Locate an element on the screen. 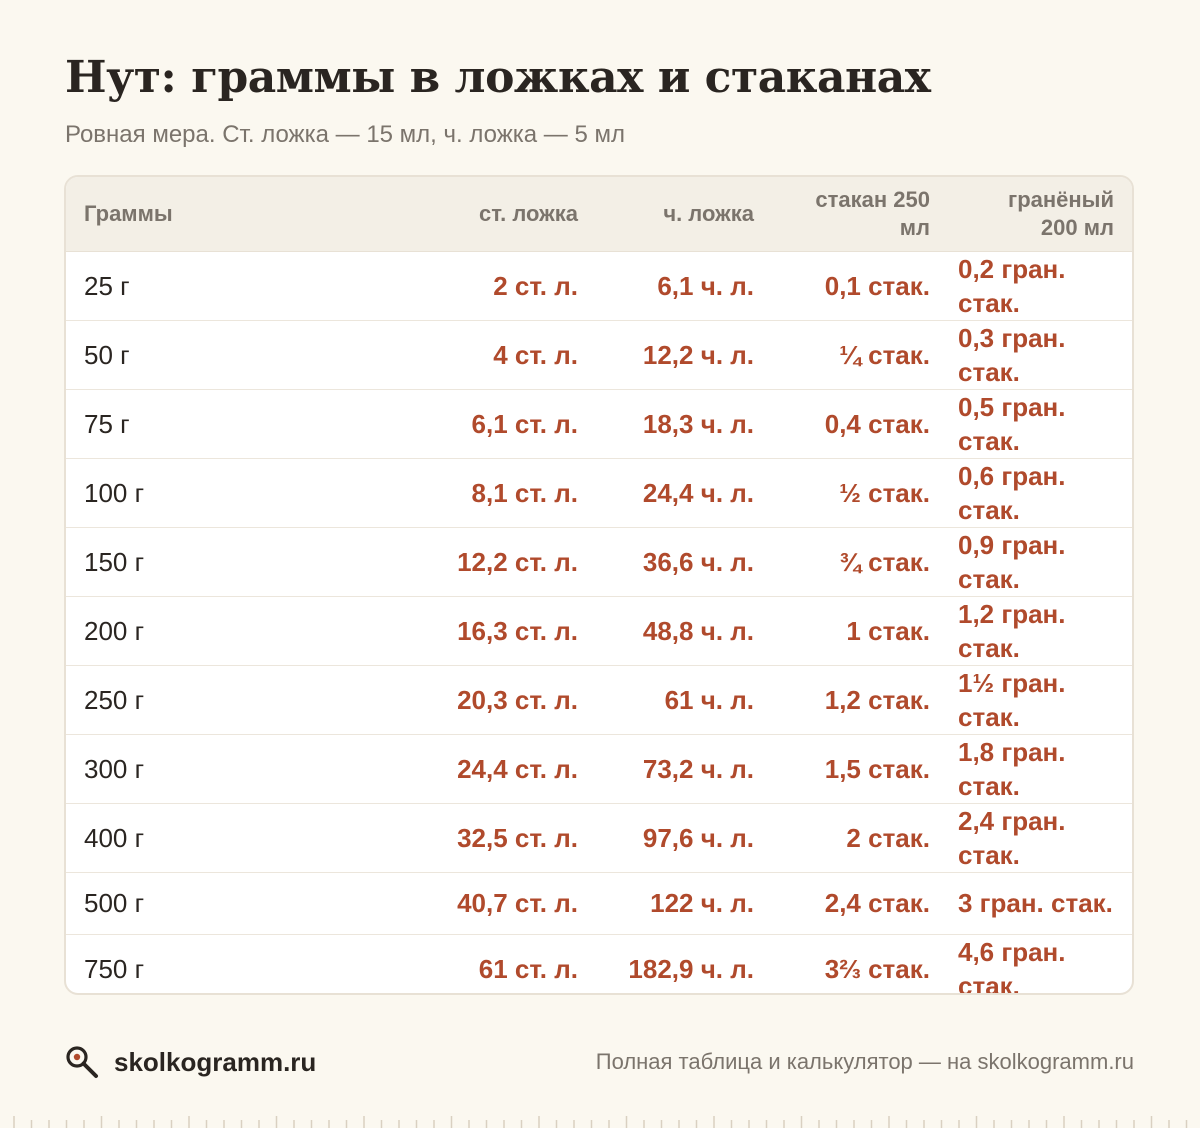  cell-teaspoon: 122 ч. л. is located at coordinates (702, 903).